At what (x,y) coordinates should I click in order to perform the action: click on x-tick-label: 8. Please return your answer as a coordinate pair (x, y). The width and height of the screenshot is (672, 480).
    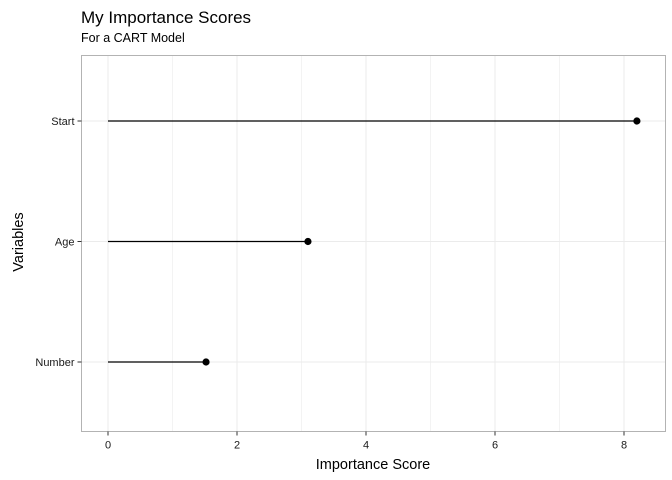
    Looking at the image, I should click on (624, 446).